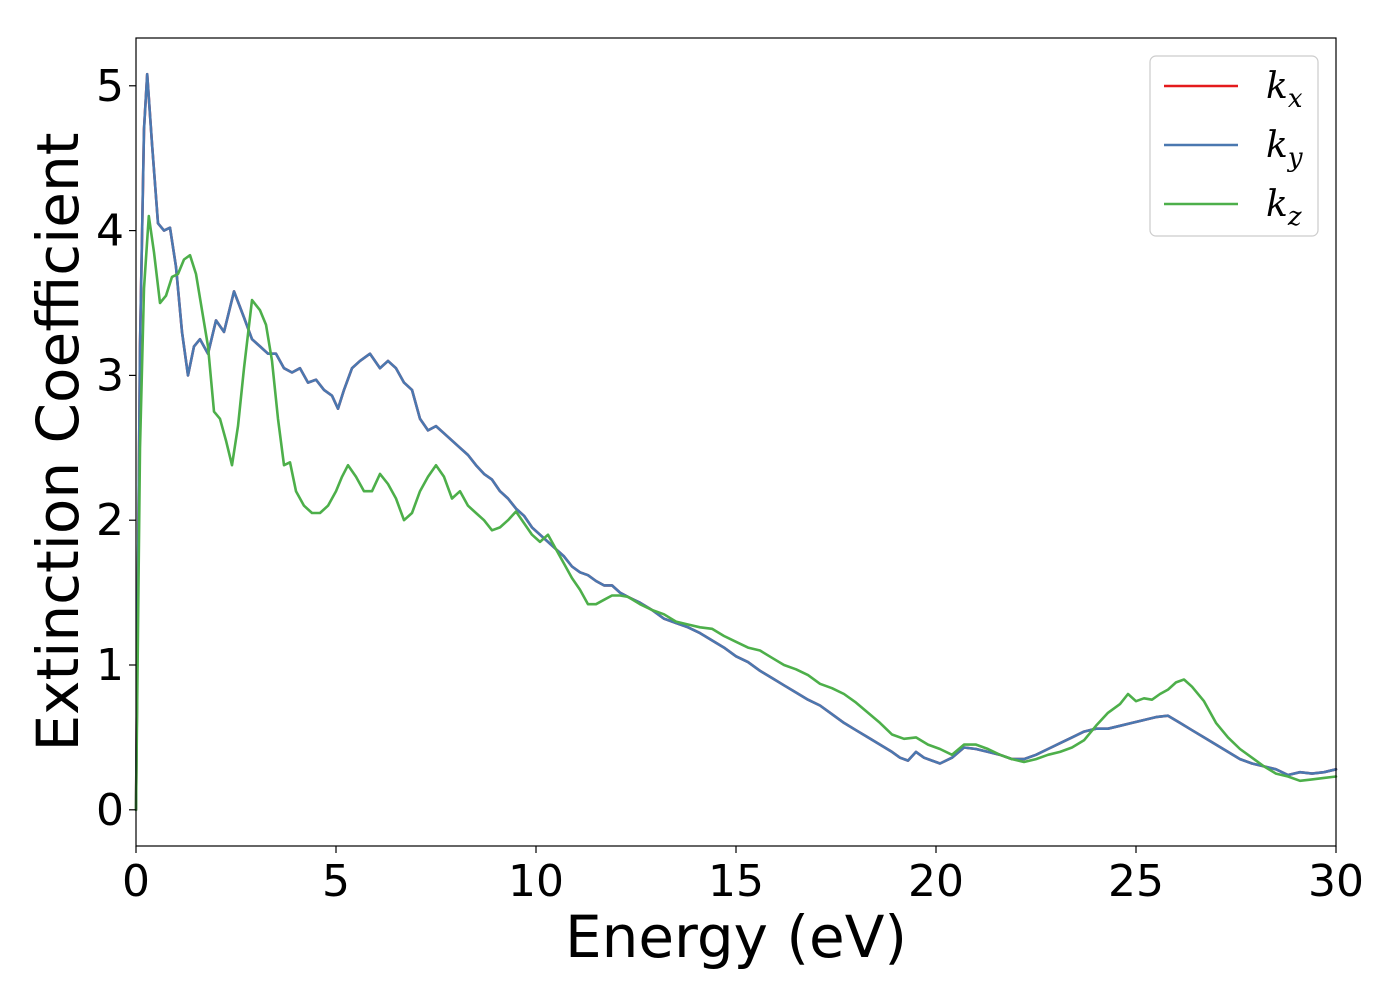 The width and height of the screenshot is (1400, 1000). I want to click on legend-label-y: ky, so click(1284, 149).